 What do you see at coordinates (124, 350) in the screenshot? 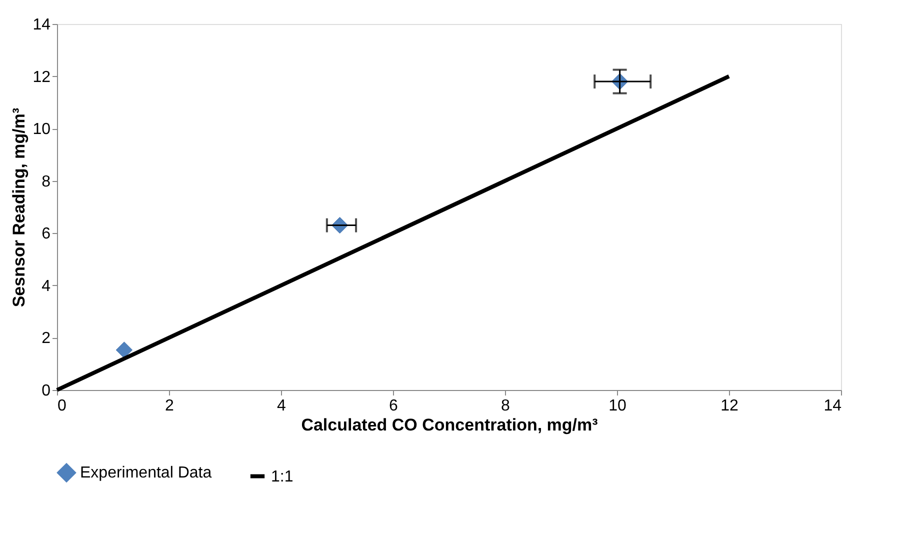
I see `point` at bounding box center [124, 350].